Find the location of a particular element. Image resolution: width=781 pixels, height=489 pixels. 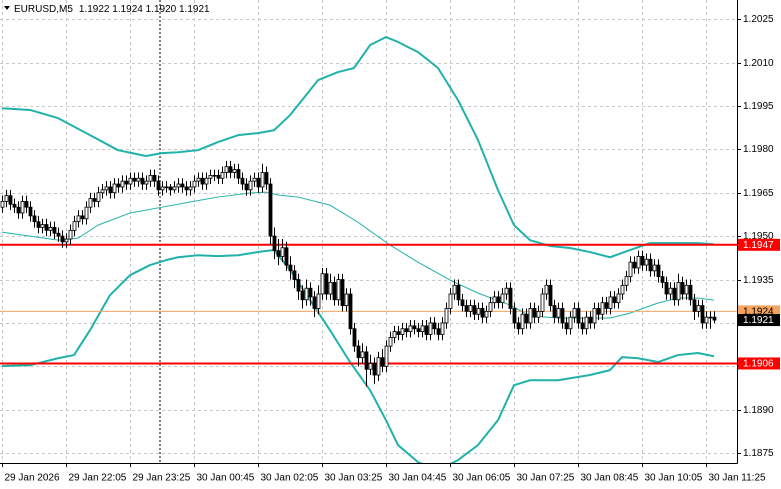

price-tag is located at coordinates (759, 244).